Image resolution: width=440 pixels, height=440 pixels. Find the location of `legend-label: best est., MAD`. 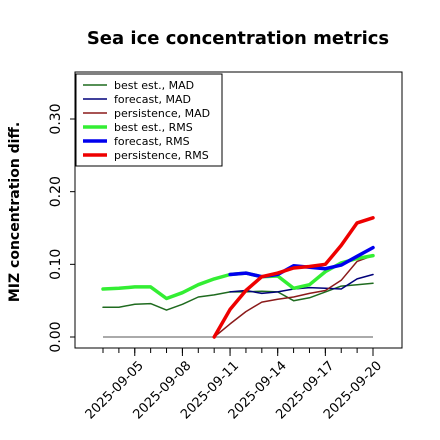

legend-label: best est., MAD is located at coordinates (154, 85).